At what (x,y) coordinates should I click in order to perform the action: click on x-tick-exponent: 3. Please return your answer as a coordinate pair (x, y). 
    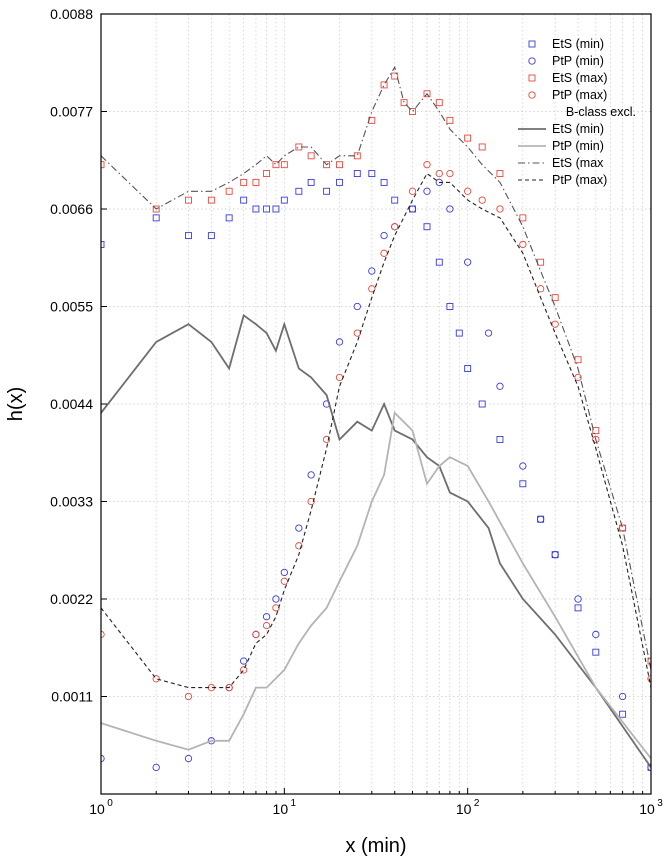
    Looking at the image, I should click on (660, 803).